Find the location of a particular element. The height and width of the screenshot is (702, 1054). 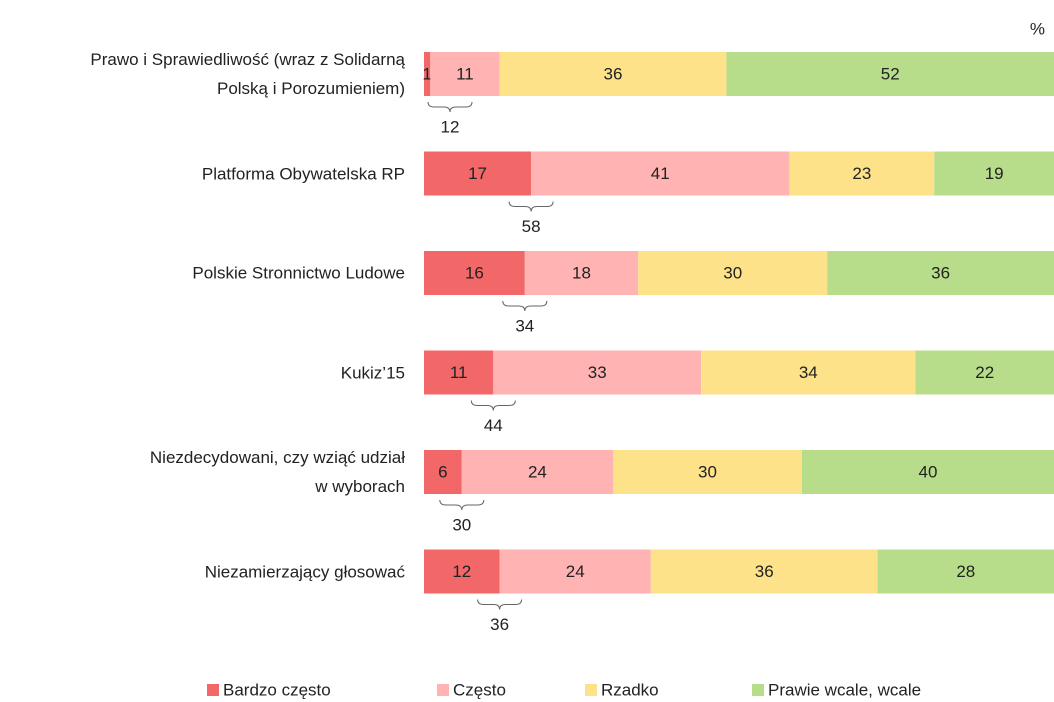

legend-label: Często is located at coordinates (479, 689).